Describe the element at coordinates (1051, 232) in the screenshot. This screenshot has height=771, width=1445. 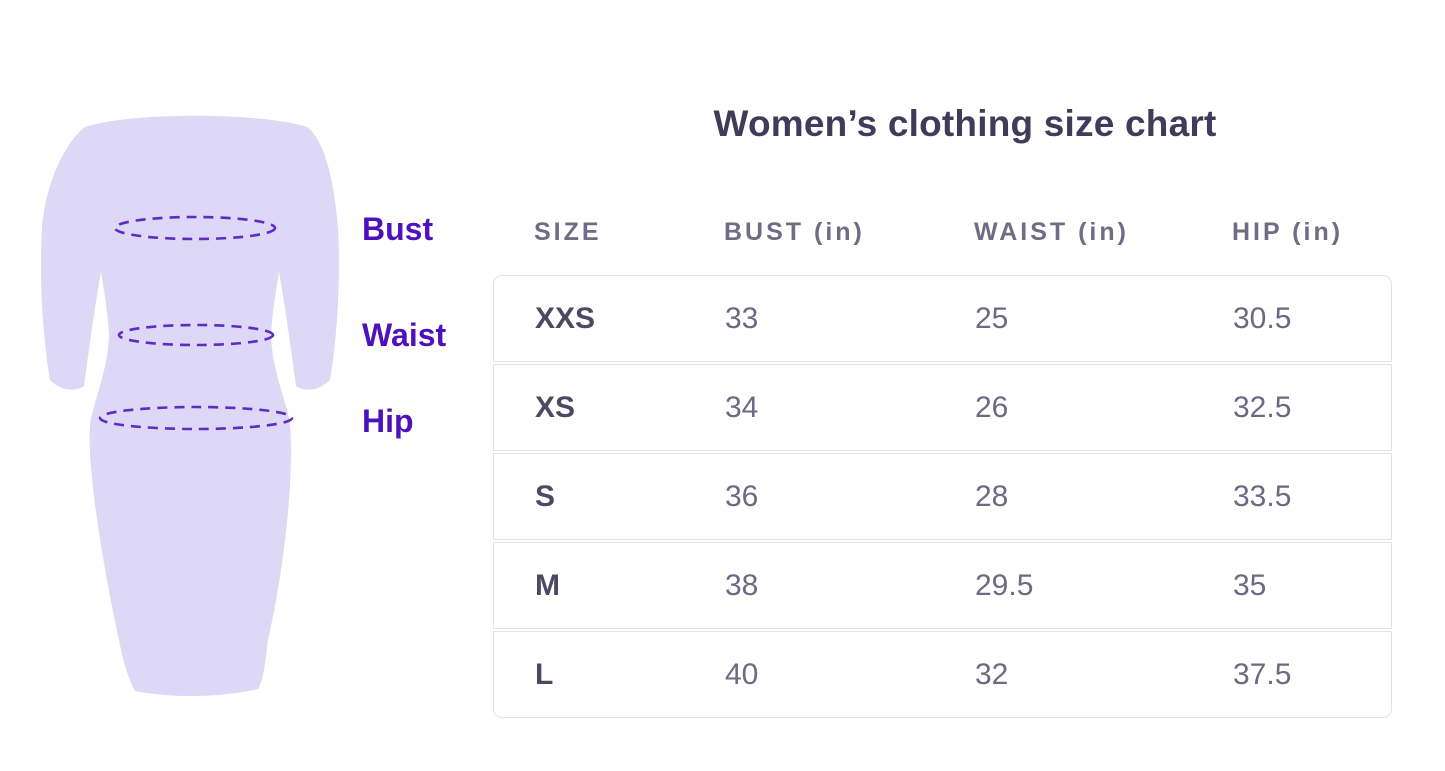
I see `header-waist: WAIST (in)` at that location.